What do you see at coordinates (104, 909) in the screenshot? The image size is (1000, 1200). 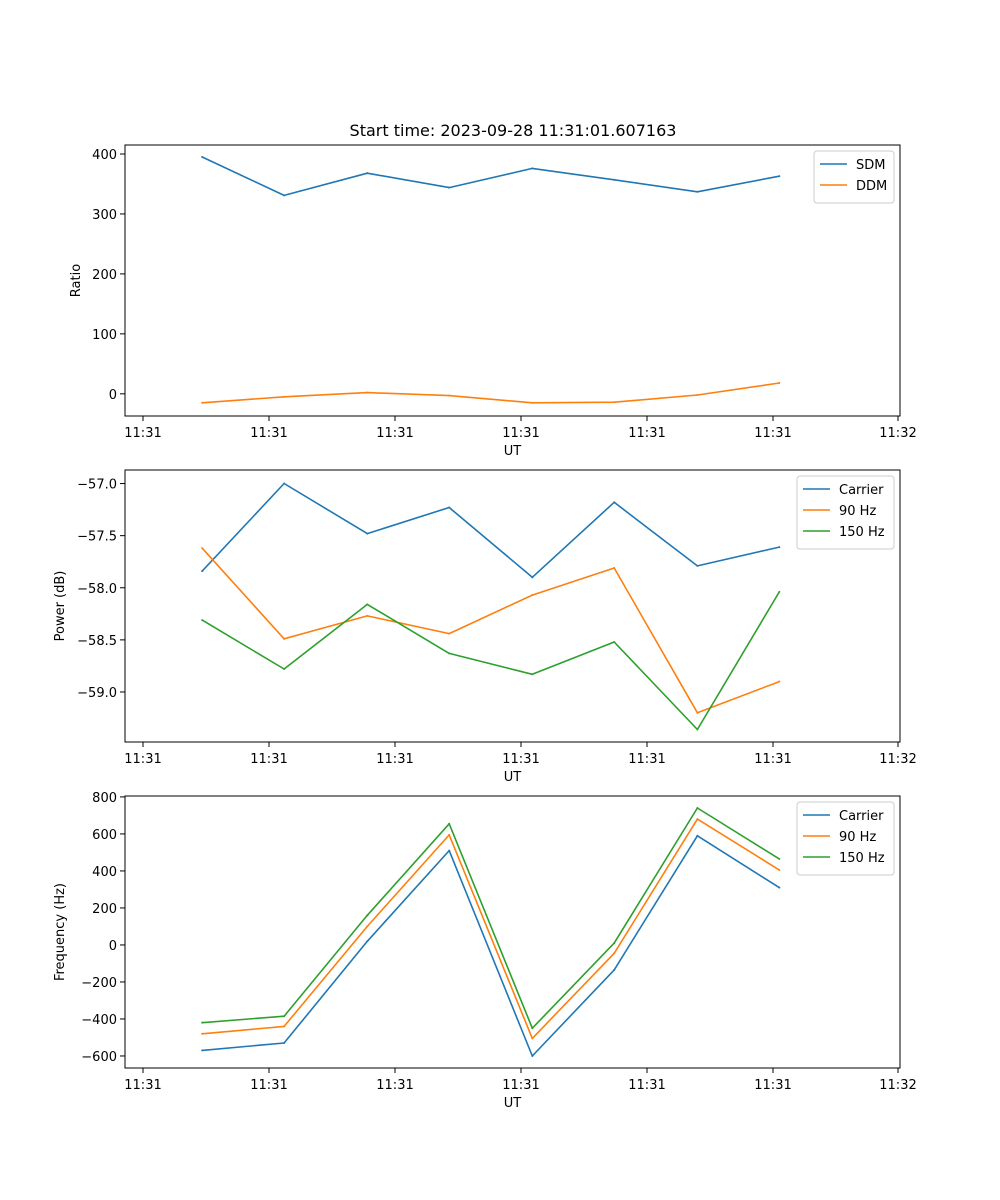 I see `y-tick-label: 200` at bounding box center [104, 909].